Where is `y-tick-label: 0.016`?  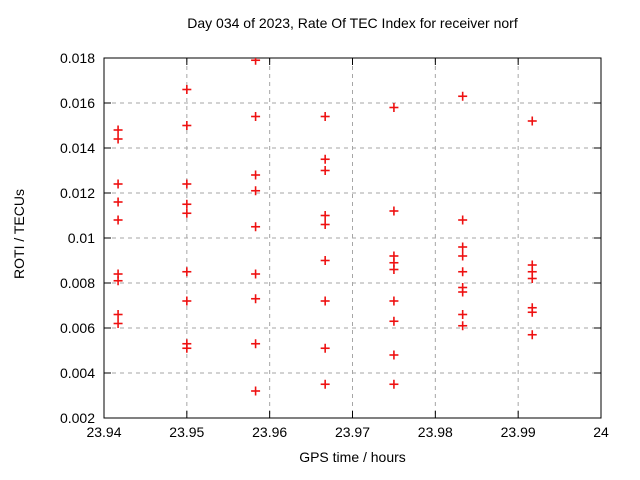 y-tick-label: 0.016 is located at coordinates (77, 103).